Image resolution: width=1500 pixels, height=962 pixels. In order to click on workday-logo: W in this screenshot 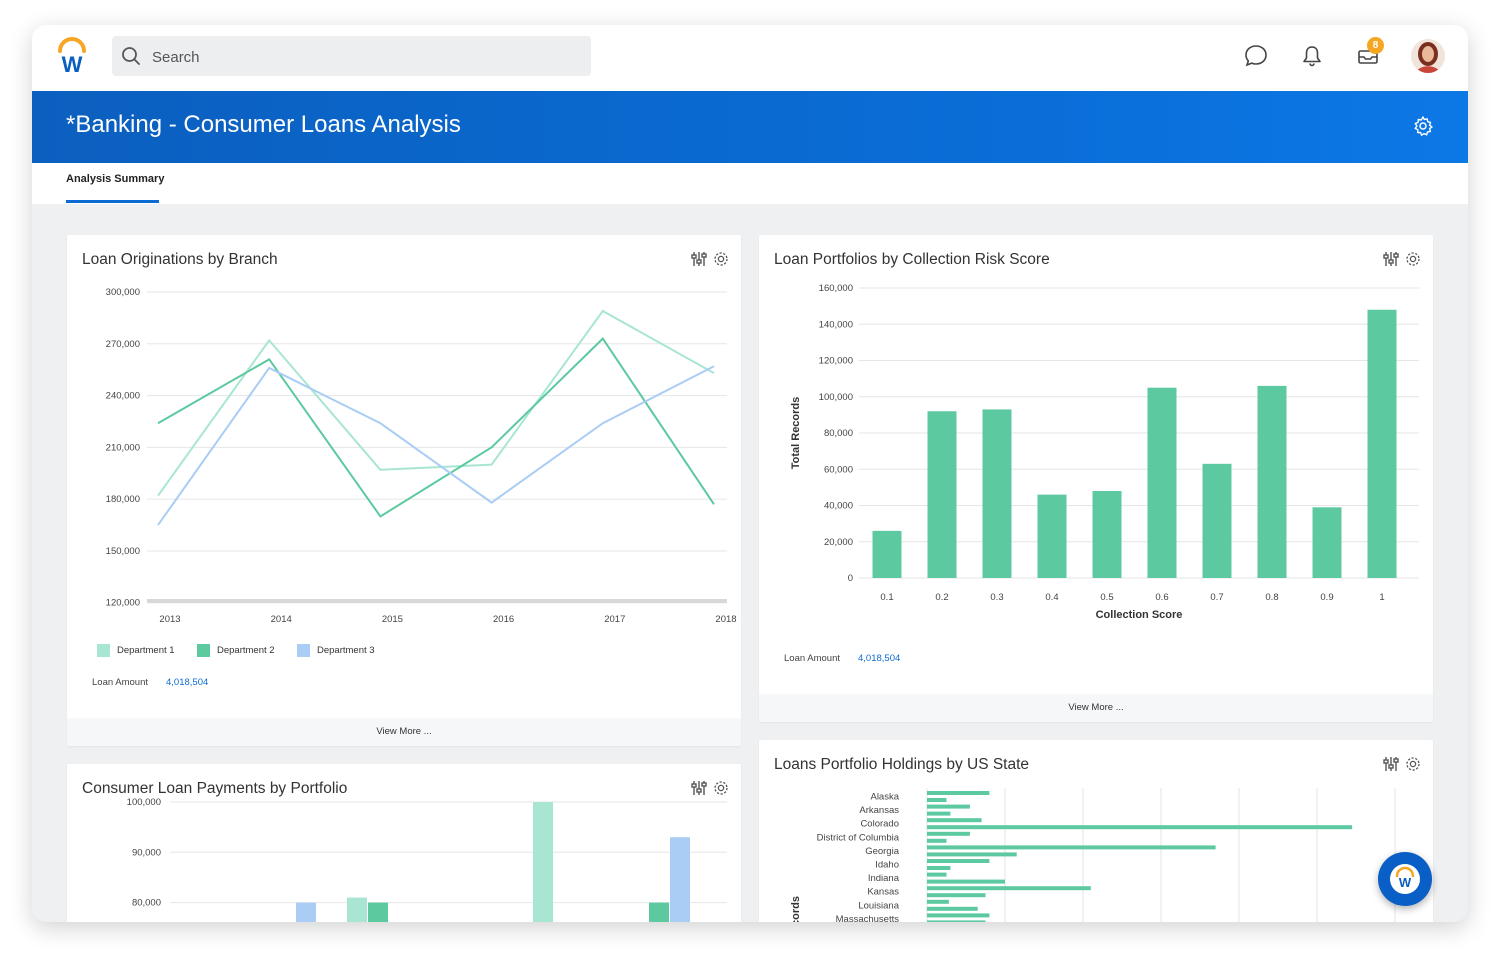, I will do `click(72, 56)`.